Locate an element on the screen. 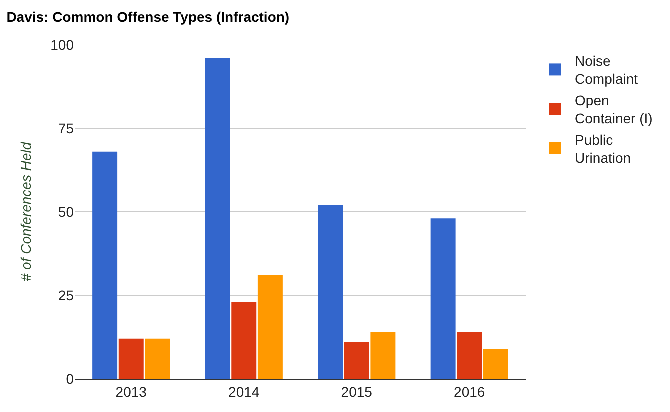  x-tick-label: 2016 is located at coordinates (470, 392).